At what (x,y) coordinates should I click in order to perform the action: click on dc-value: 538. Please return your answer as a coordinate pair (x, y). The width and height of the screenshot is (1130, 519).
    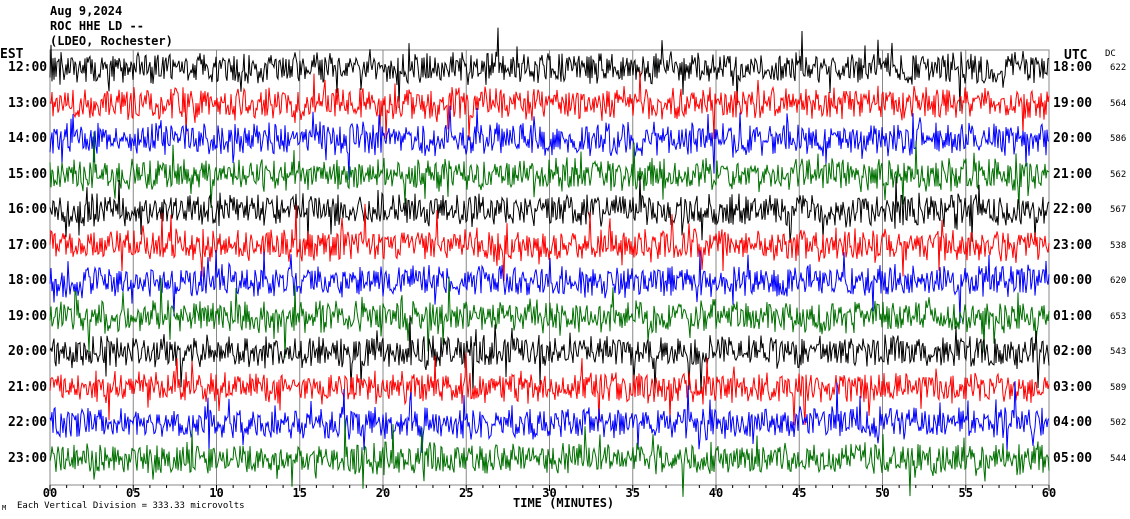
    Looking at the image, I should click on (1118, 245).